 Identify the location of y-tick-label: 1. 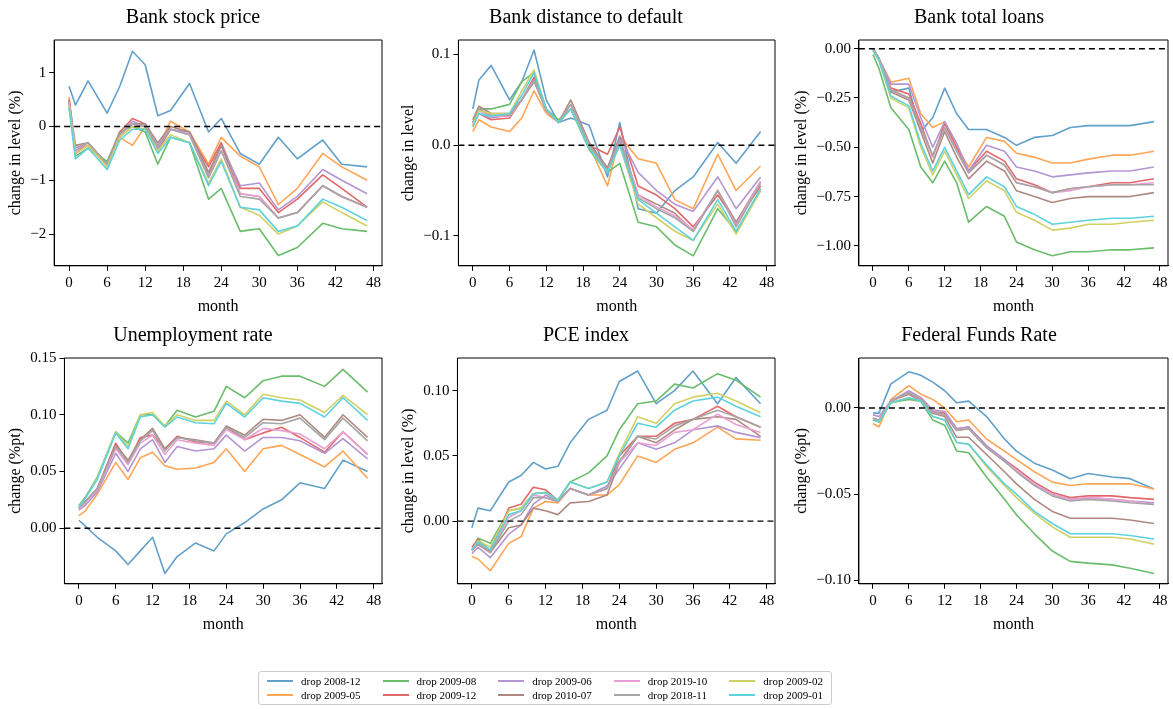
(42, 71).